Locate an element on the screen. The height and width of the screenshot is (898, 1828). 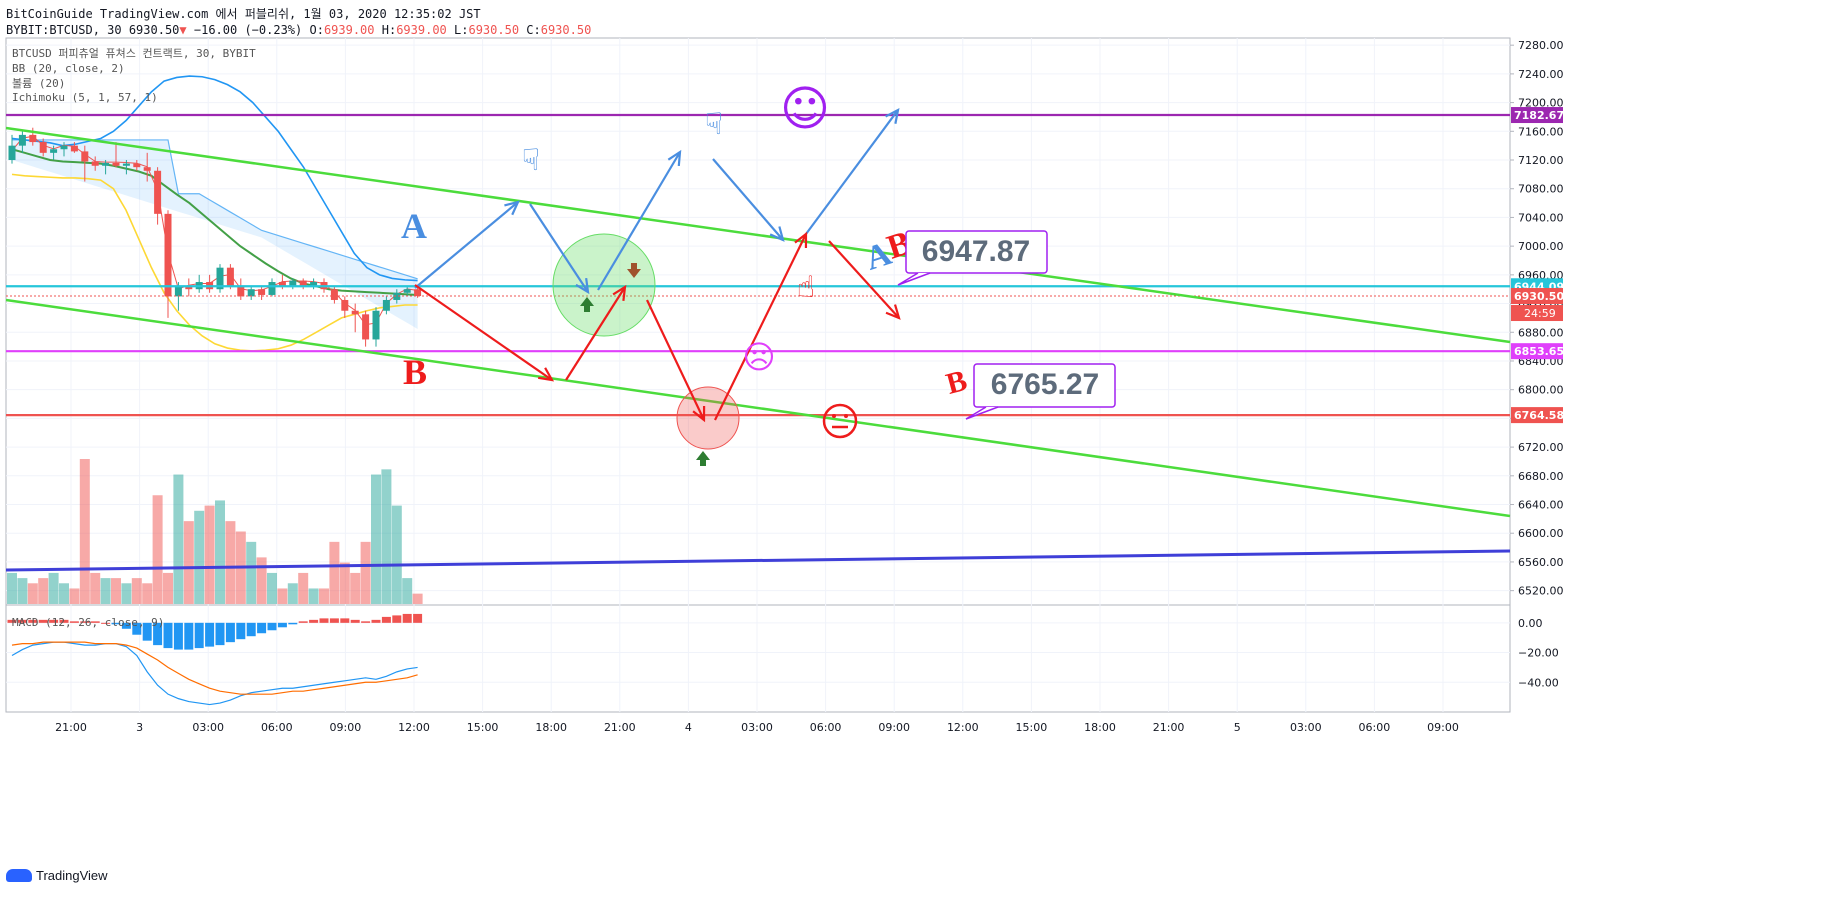
y-tick-label: 6680.00 is located at coordinates (1541, 476).